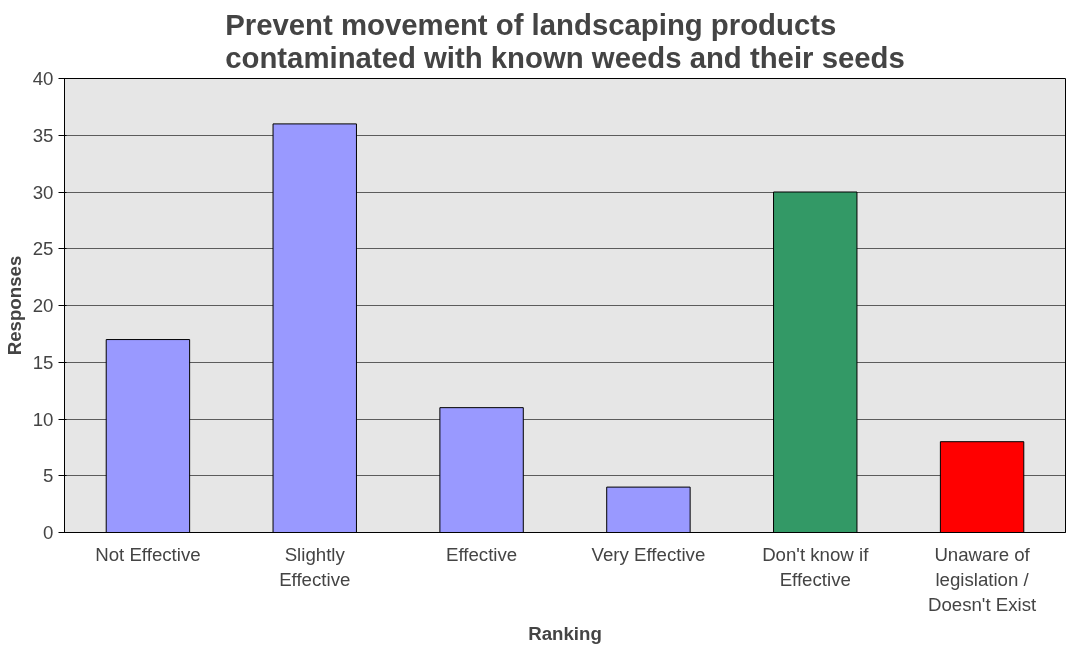  Describe the element at coordinates (43, 362) in the screenshot. I see `y-tick-label: 15` at that location.